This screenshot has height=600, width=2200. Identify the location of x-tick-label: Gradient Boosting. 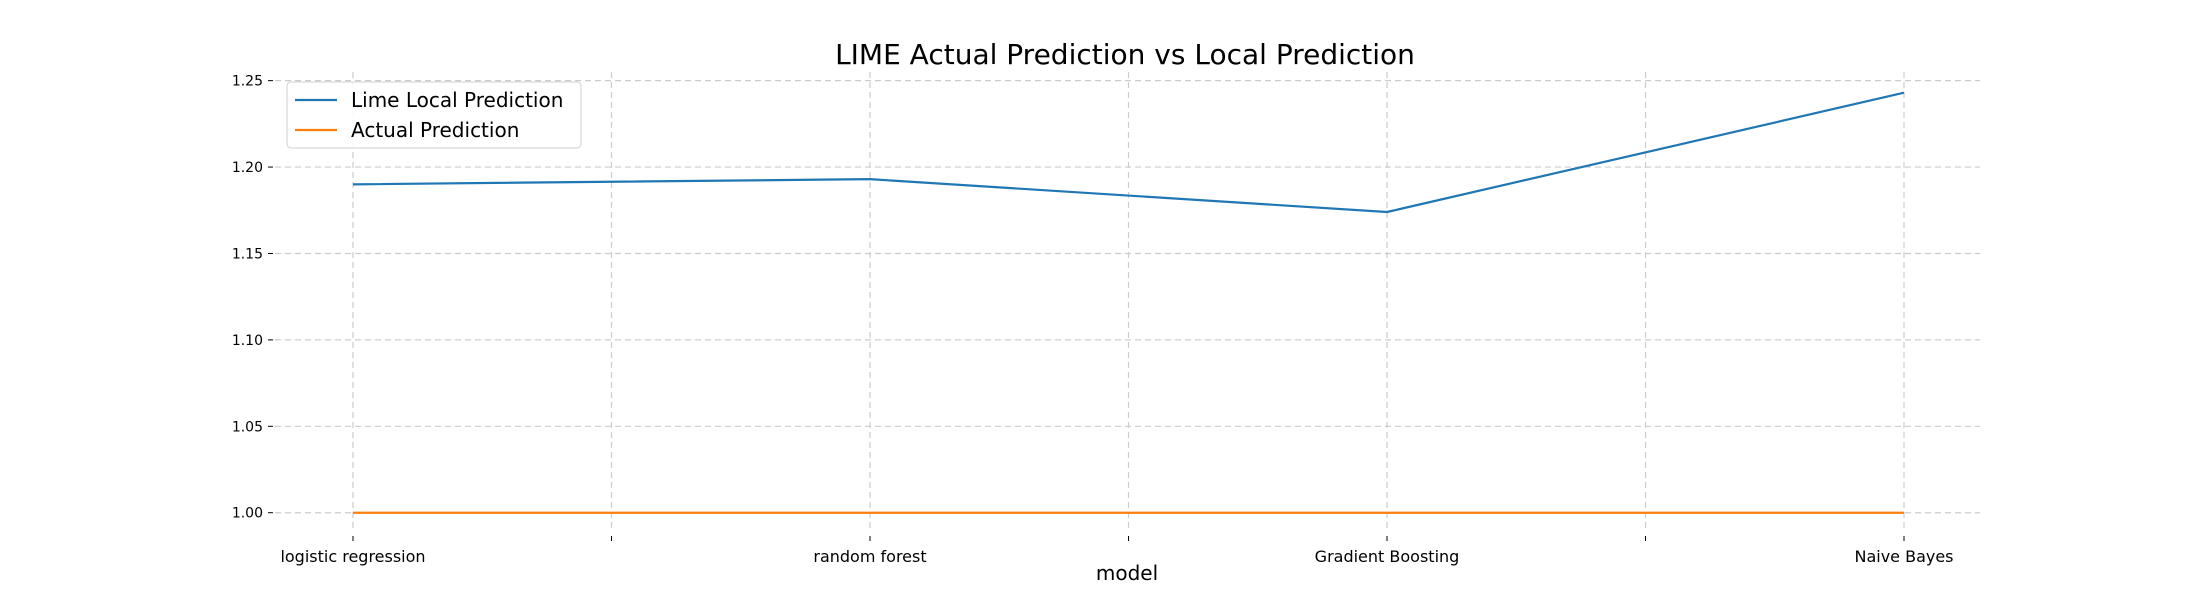
(1387, 556).